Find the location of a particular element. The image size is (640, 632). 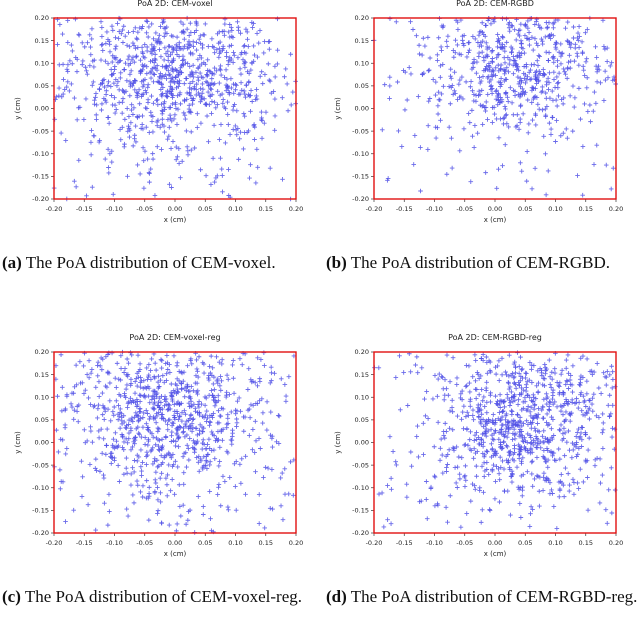

y-tick-label: -0.20 is located at coordinates (40, 533).